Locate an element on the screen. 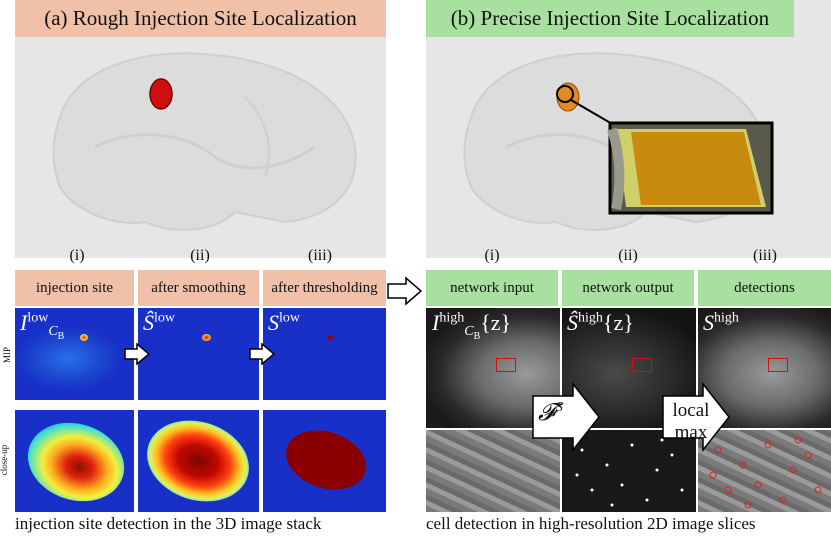  panel-b-title: (b) Precise Injection Site Localization is located at coordinates (610, 18).